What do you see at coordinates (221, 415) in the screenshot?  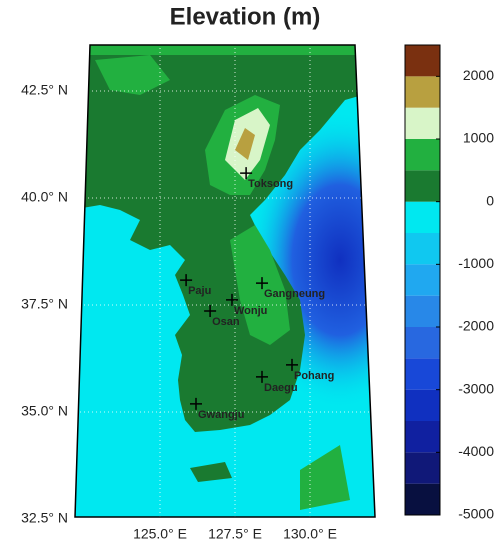 I see `station-label: Gwangju` at bounding box center [221, 415].